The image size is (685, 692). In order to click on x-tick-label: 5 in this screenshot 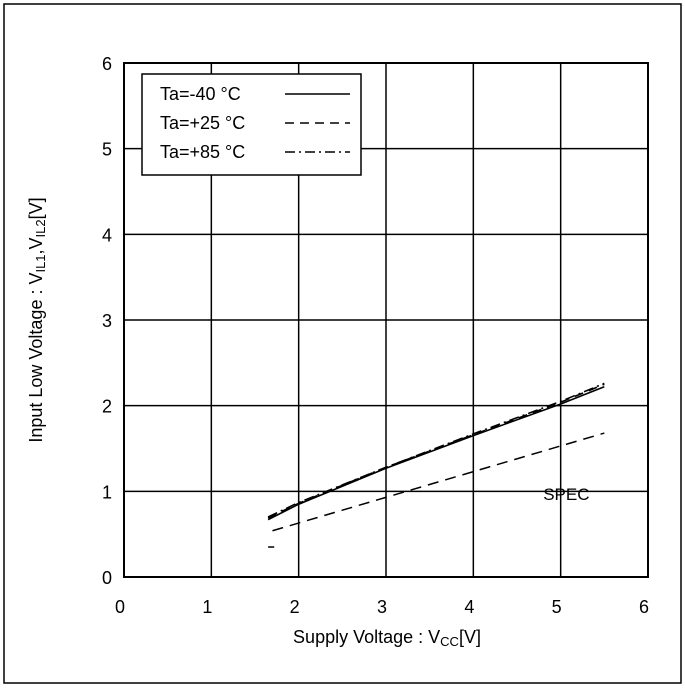, I will do `click(557, 607)`.